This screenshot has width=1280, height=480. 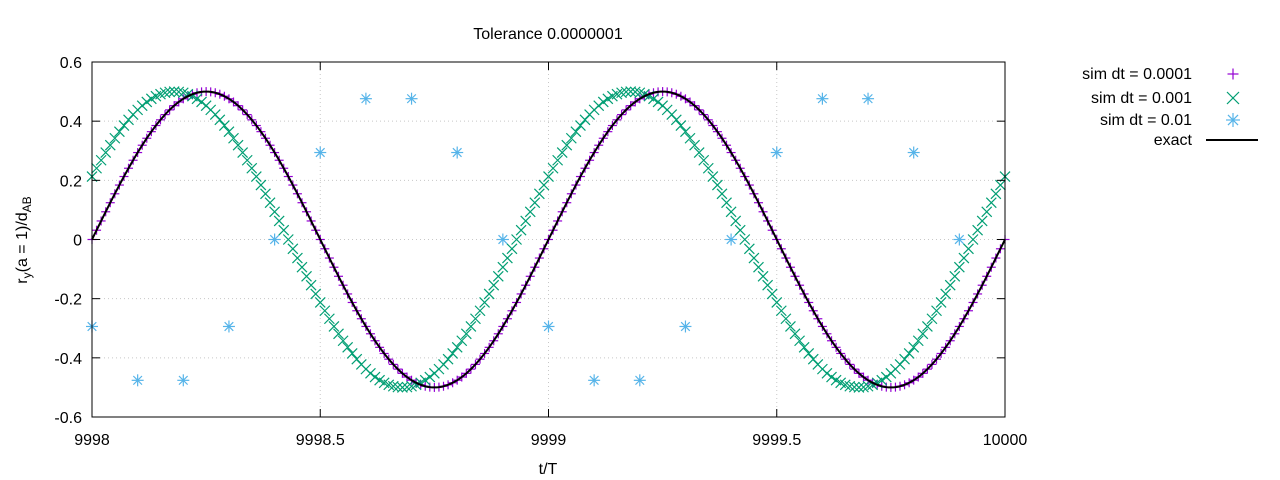 I want to click on y-tick-label: -0.4, so click(x=68, y=359).